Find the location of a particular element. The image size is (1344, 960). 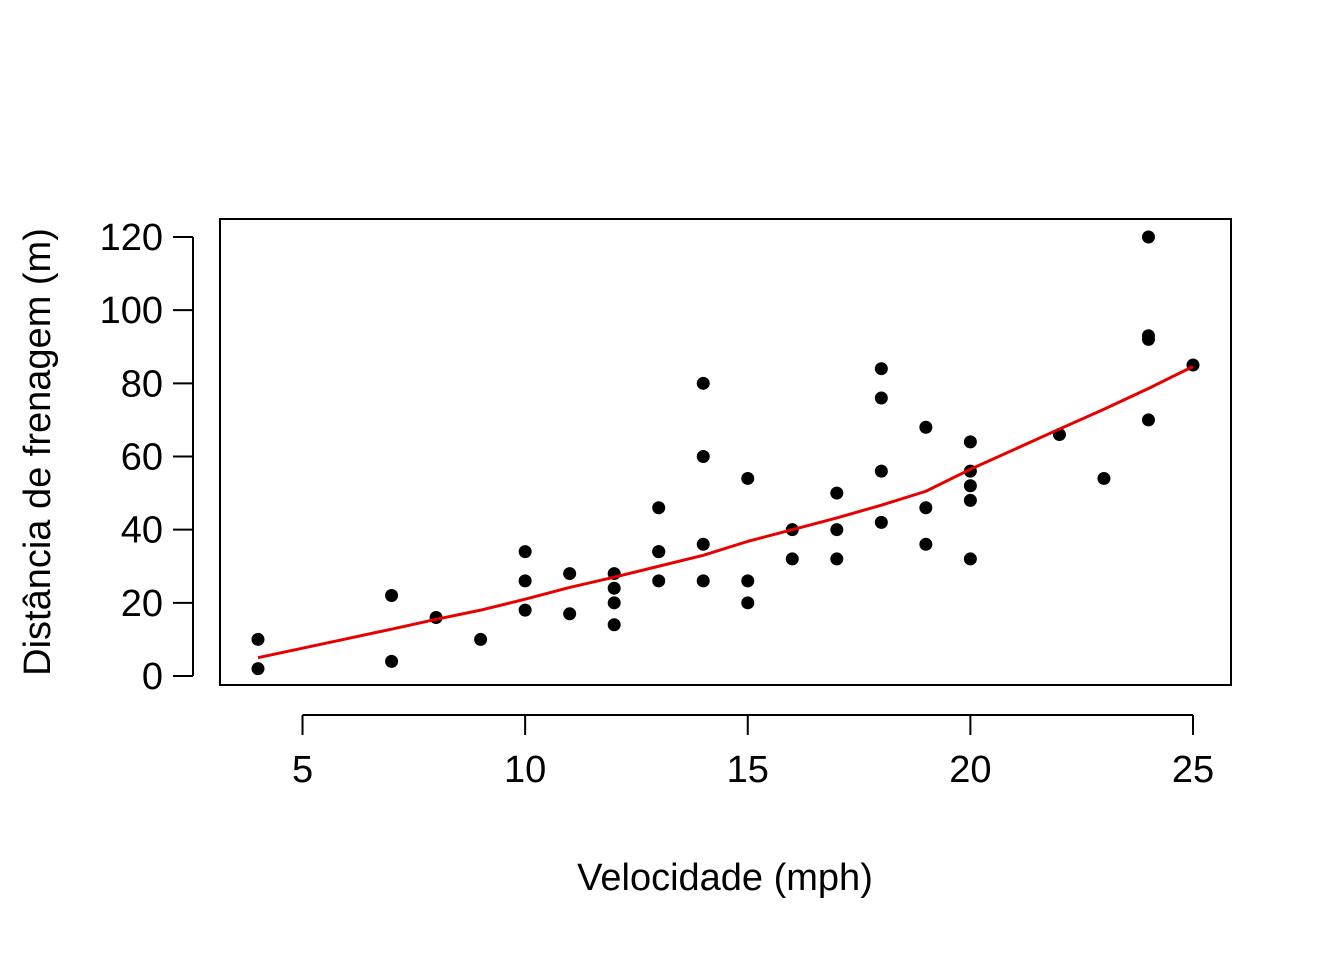

x-tick-label: 10 is located at coordinates (525, 770).